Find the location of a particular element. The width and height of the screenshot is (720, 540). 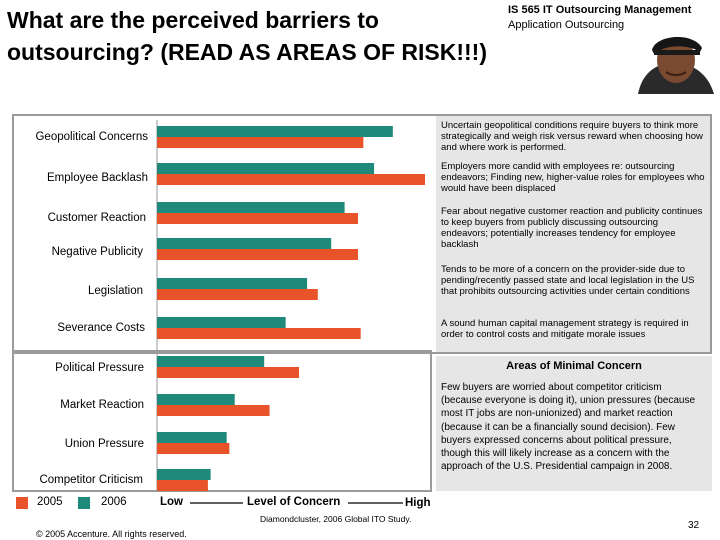

page-number: 32 is located at coordinates (694, 525).